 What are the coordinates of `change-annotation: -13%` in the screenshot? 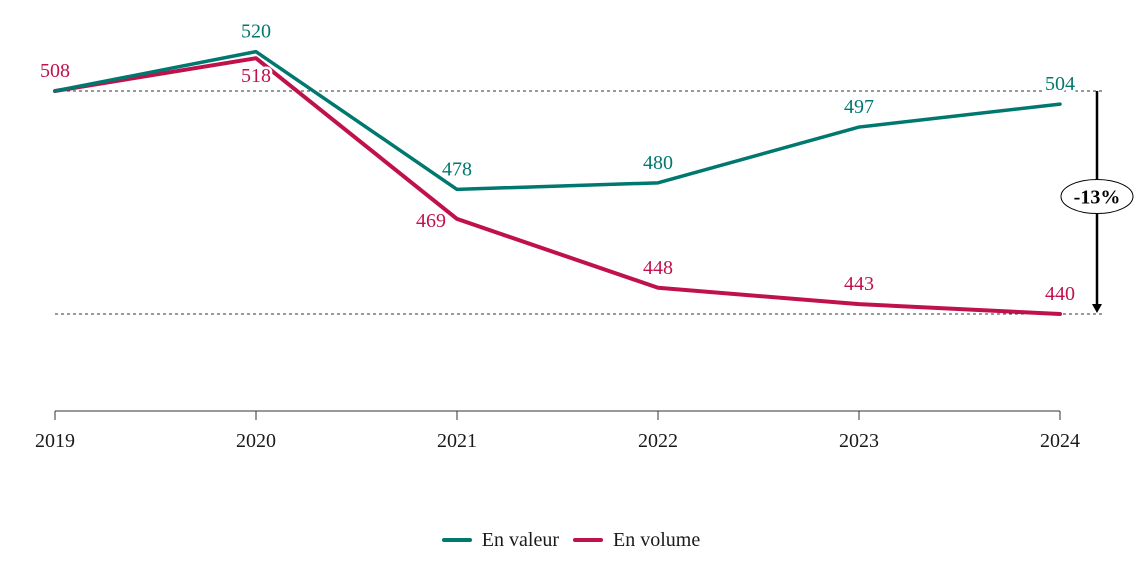 It's located at (1097, 202).